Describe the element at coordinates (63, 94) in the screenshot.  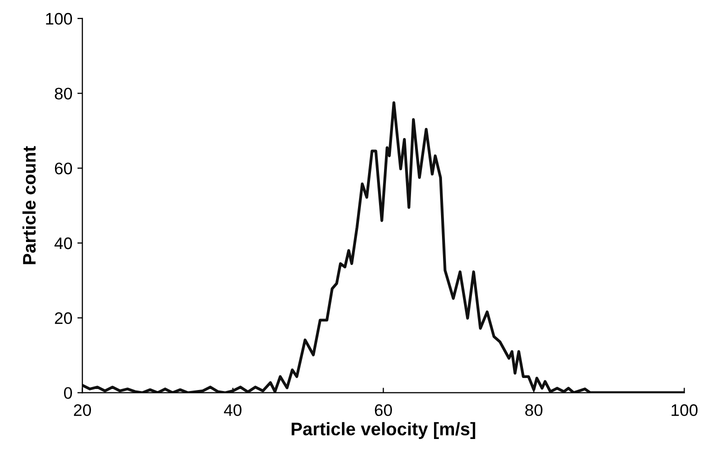
I see `y-tick-label: 80` at that location.